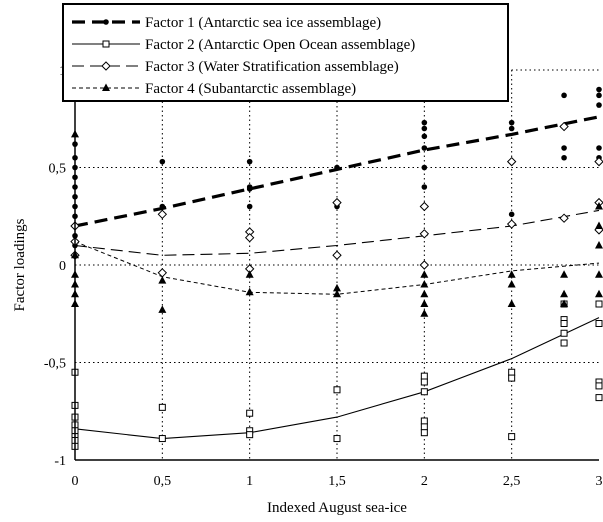 The image size is (603, 522). I want to click on y-tick-label: 0,5, so click(58, 169).